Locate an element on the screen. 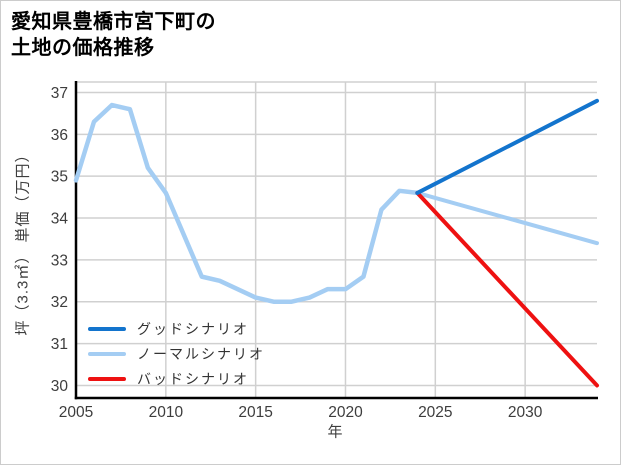 The image size is (621, 465). series-line-normal is located at coordinates (507, 218).